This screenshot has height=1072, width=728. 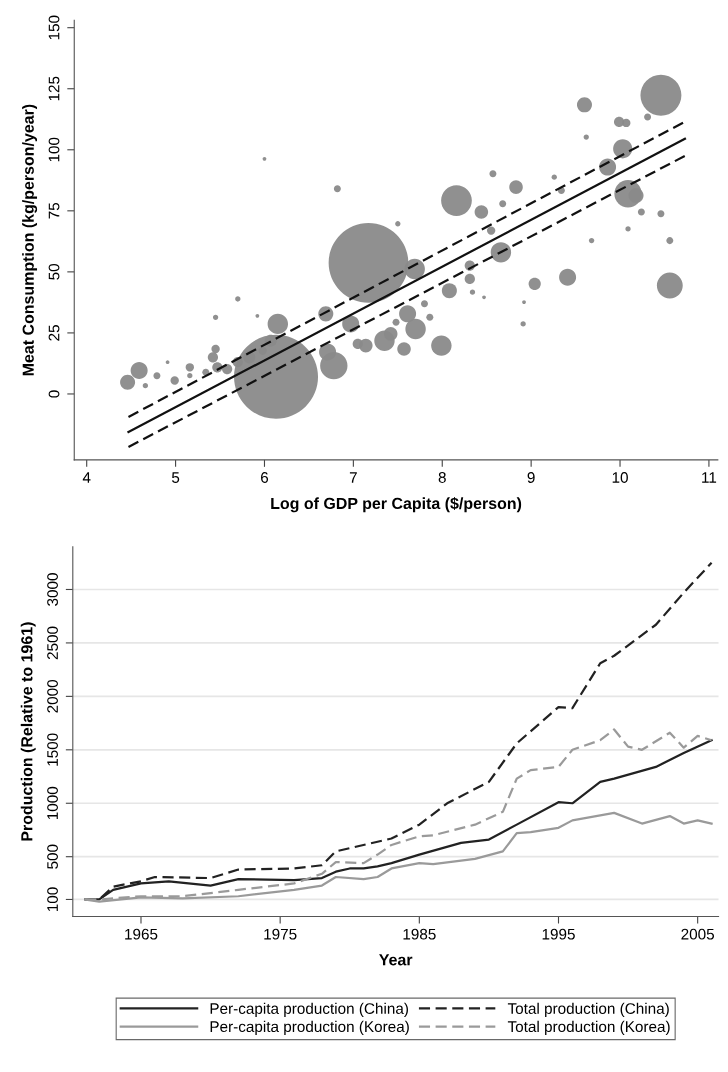 What do you see at coordinates (54, 210) in the screenshot?
I see `y-tick-label: 75` at bounding box center [54, 210].